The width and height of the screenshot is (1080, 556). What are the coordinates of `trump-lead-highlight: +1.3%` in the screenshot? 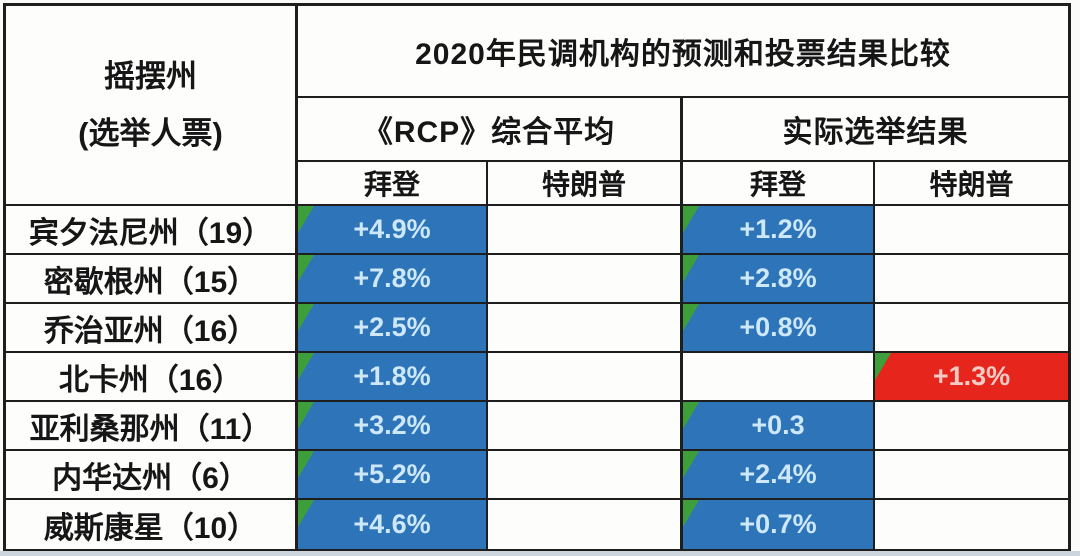 It's located at (971, 376).